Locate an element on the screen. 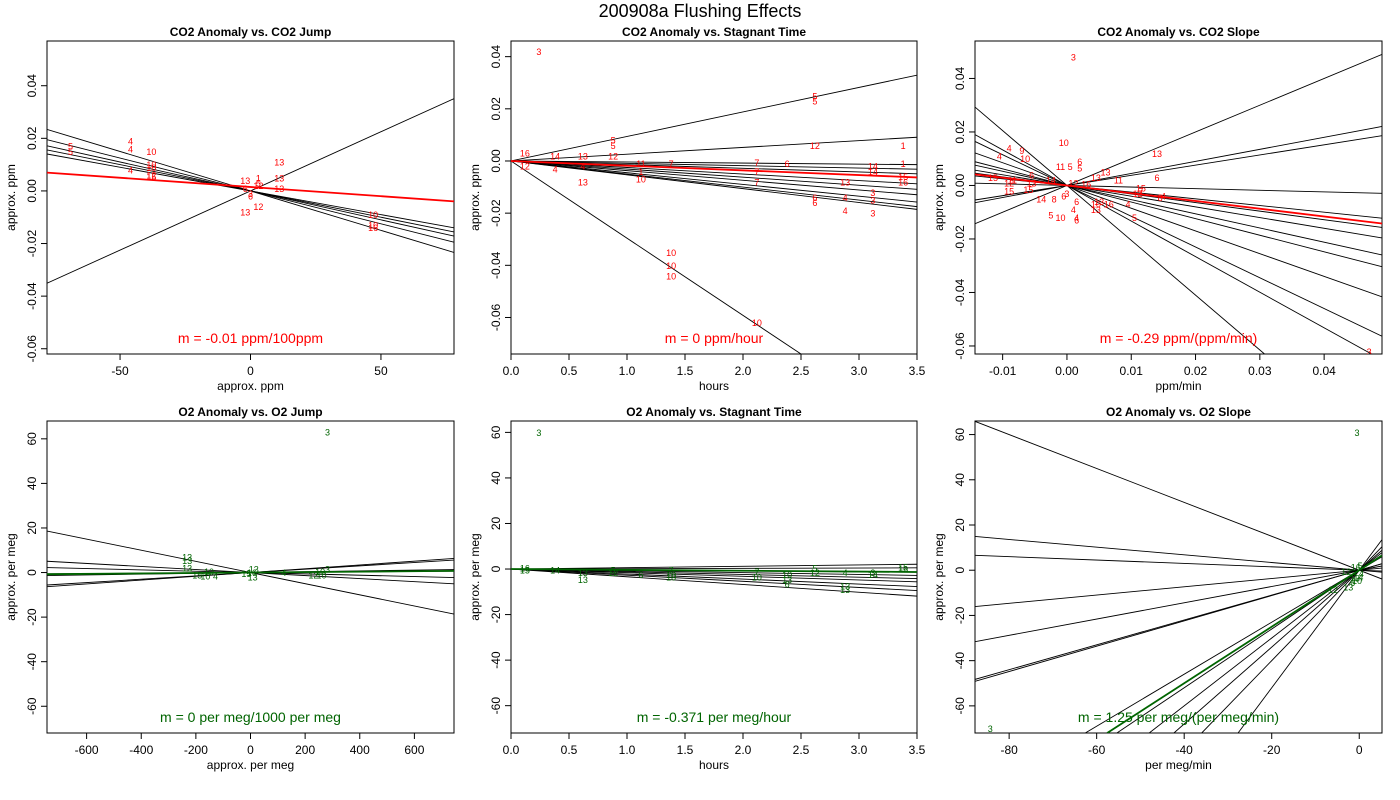 The width and height of the screenshot is (1400, 800). y-tick-label: -40 is located at coordinates (496, 660).